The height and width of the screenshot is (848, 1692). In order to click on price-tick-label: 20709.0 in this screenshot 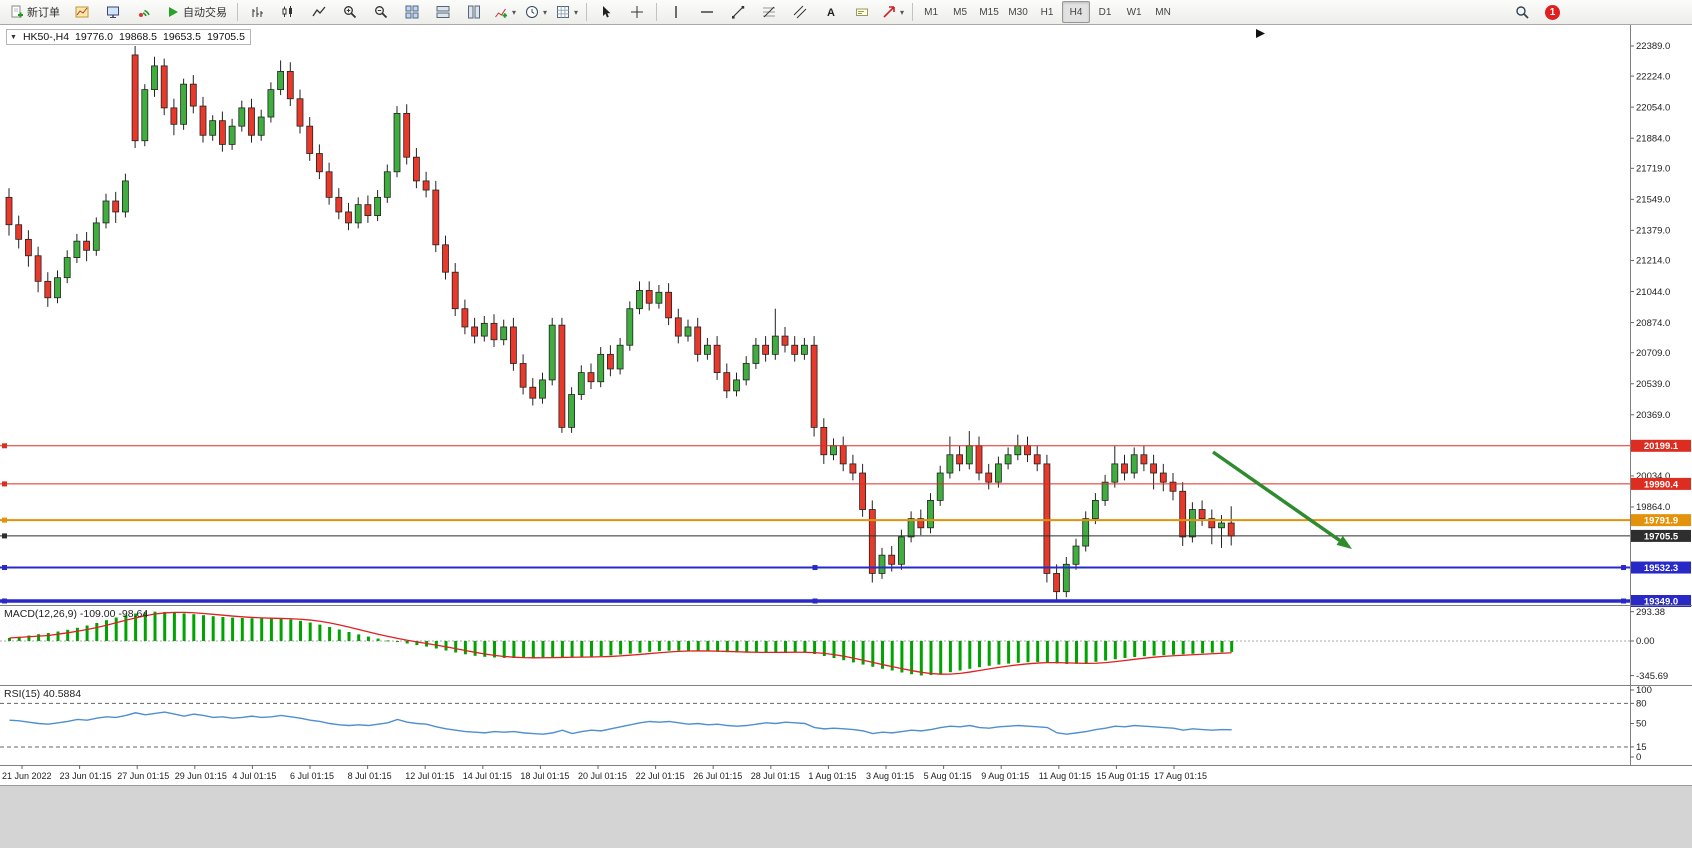, I will do `click(1653, 353)`.